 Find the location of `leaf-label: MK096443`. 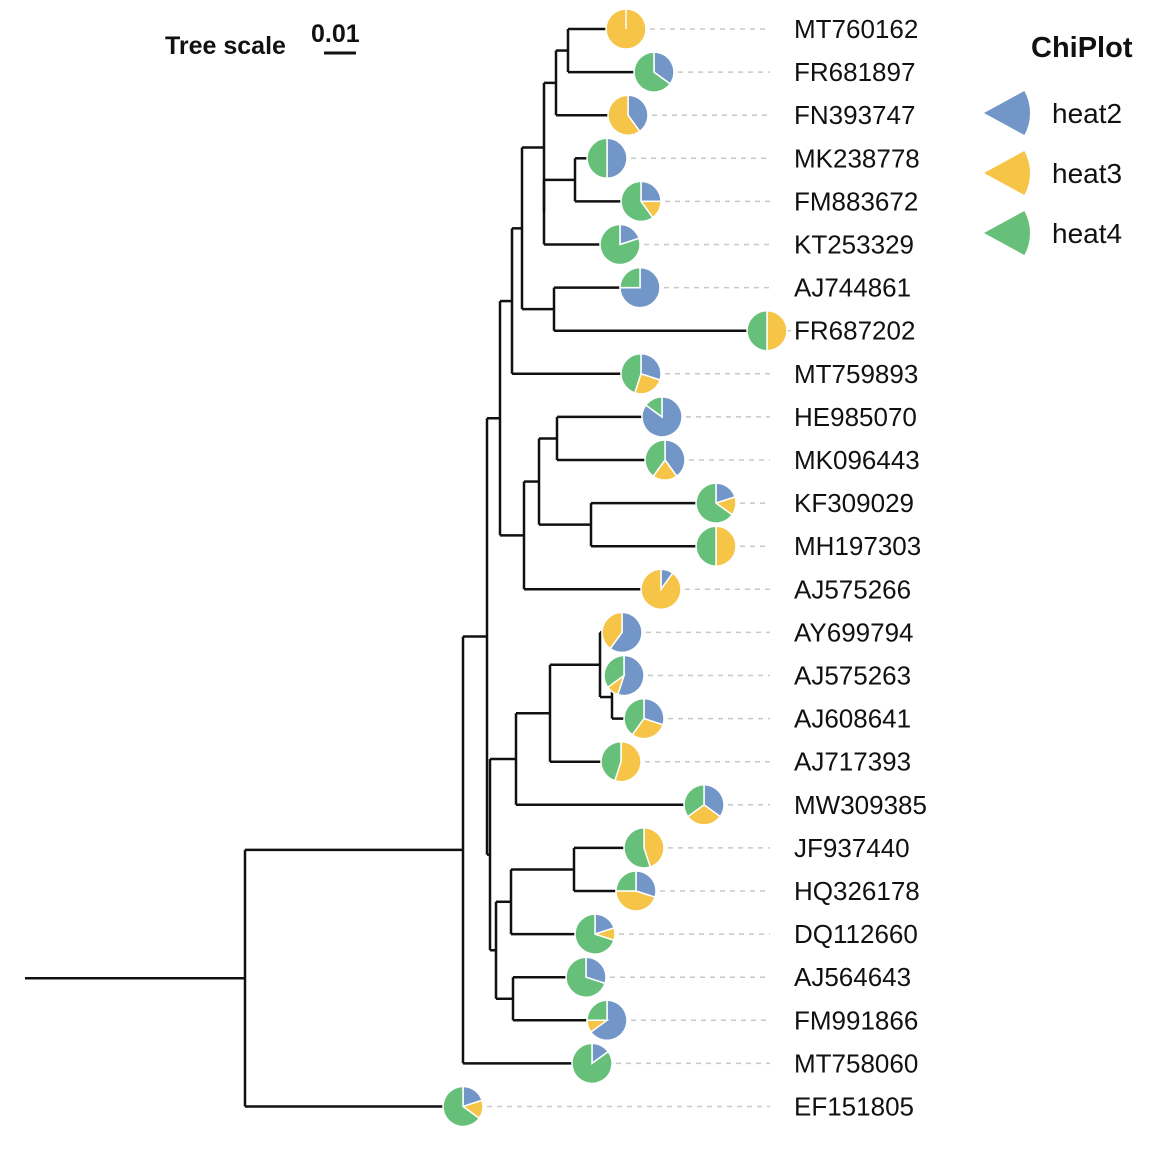

leaf-label: MK096443 is located at coordinates (857, 460).